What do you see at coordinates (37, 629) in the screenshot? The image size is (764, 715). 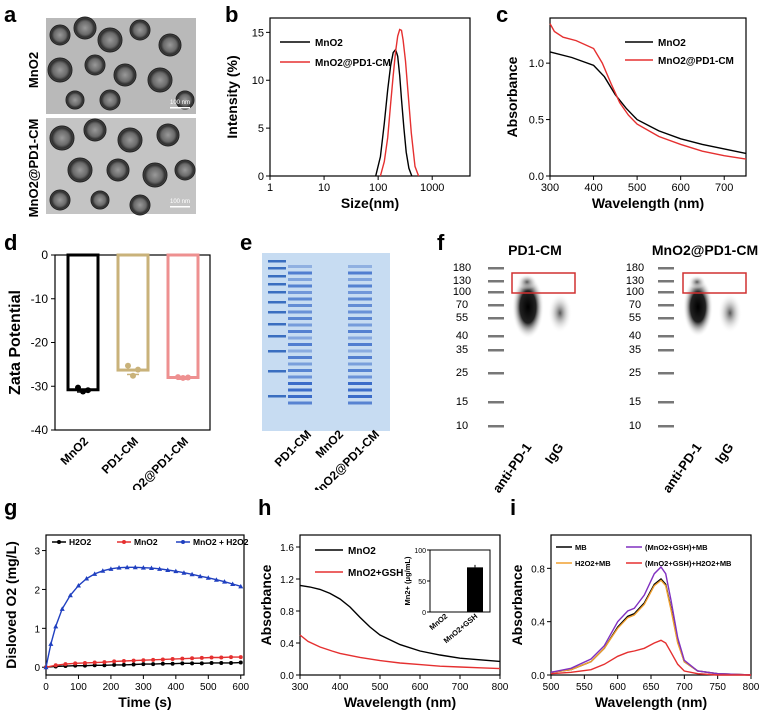 I see `y-tick-label: 1` at bounding box center [37, 629].